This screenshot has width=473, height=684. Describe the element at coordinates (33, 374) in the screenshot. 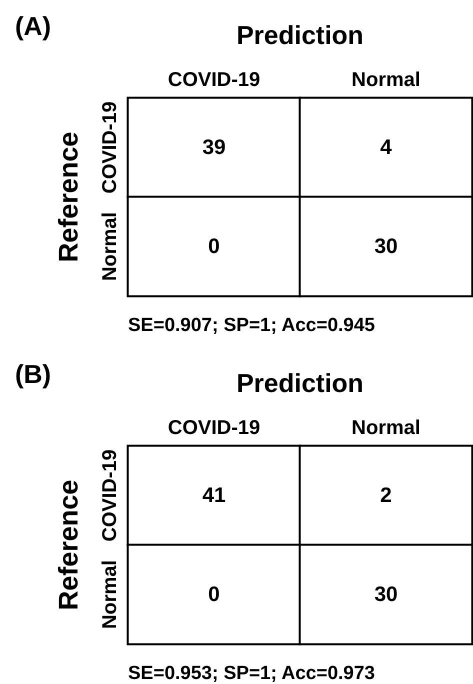

I see `chart-title: (B)` at that location.